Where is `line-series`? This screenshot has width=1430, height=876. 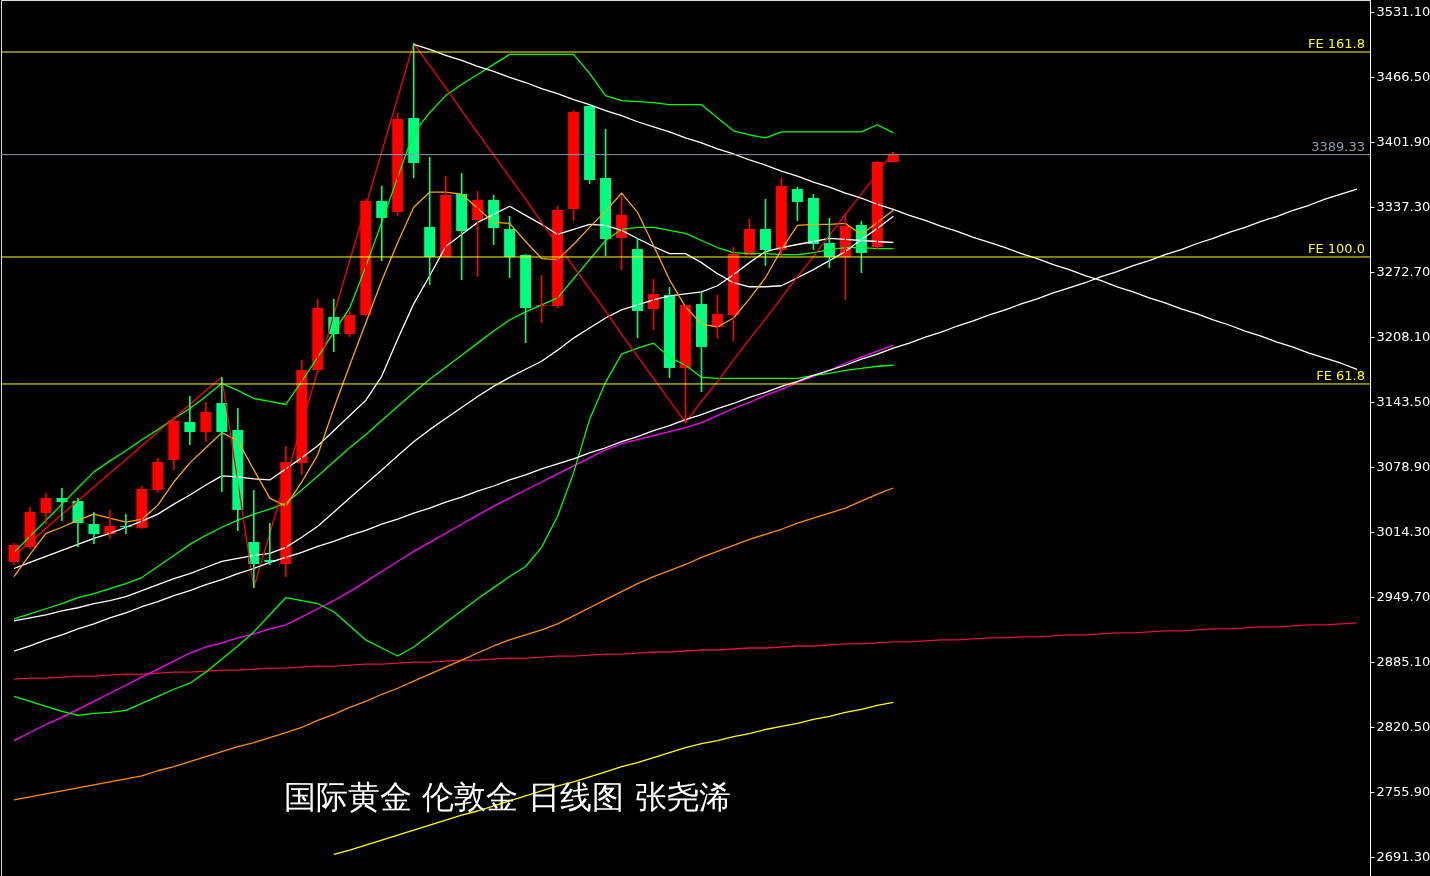
line-series is located at coordinates (685, 651).